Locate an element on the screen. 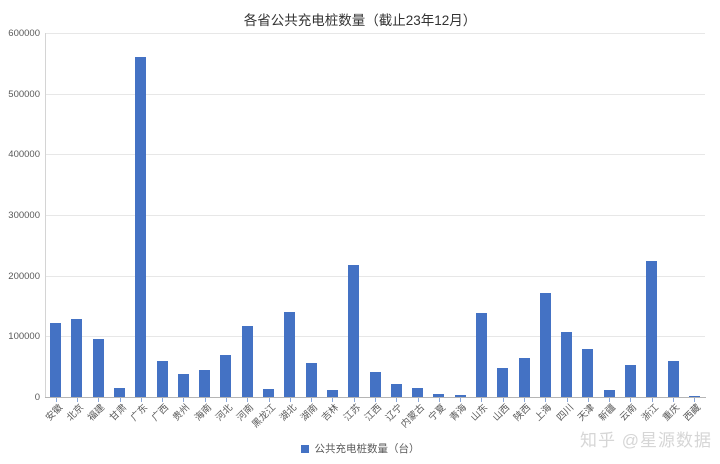  y-tick-label: 600000 is located at coordinates (24, 33).